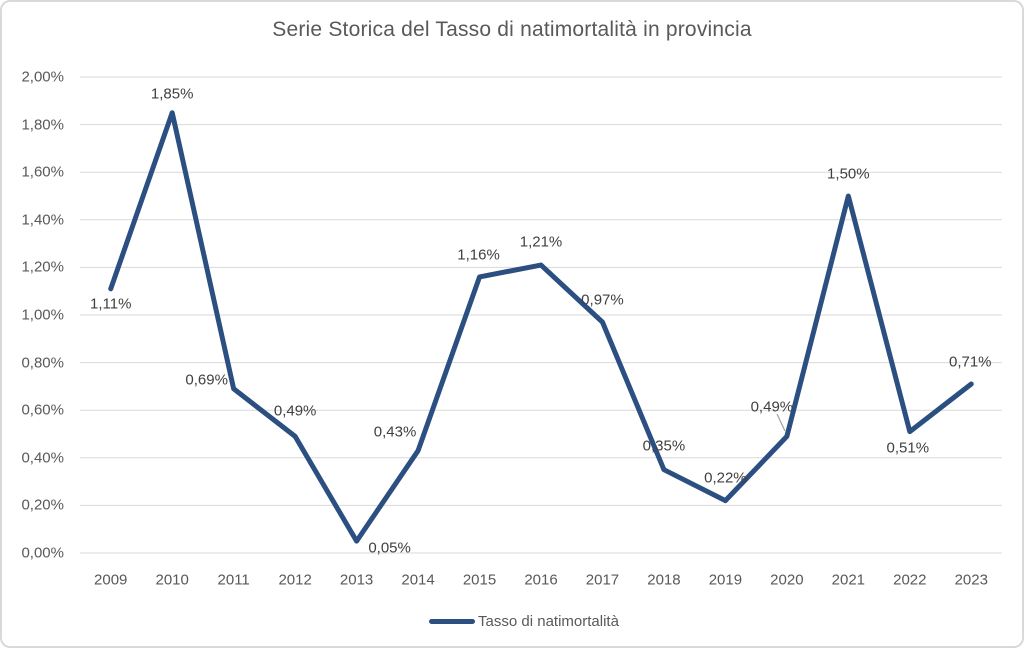 Image resolution: width=1024 pixels, height=648 pixels. I want to click on label-leader-line, so click(781, 422).